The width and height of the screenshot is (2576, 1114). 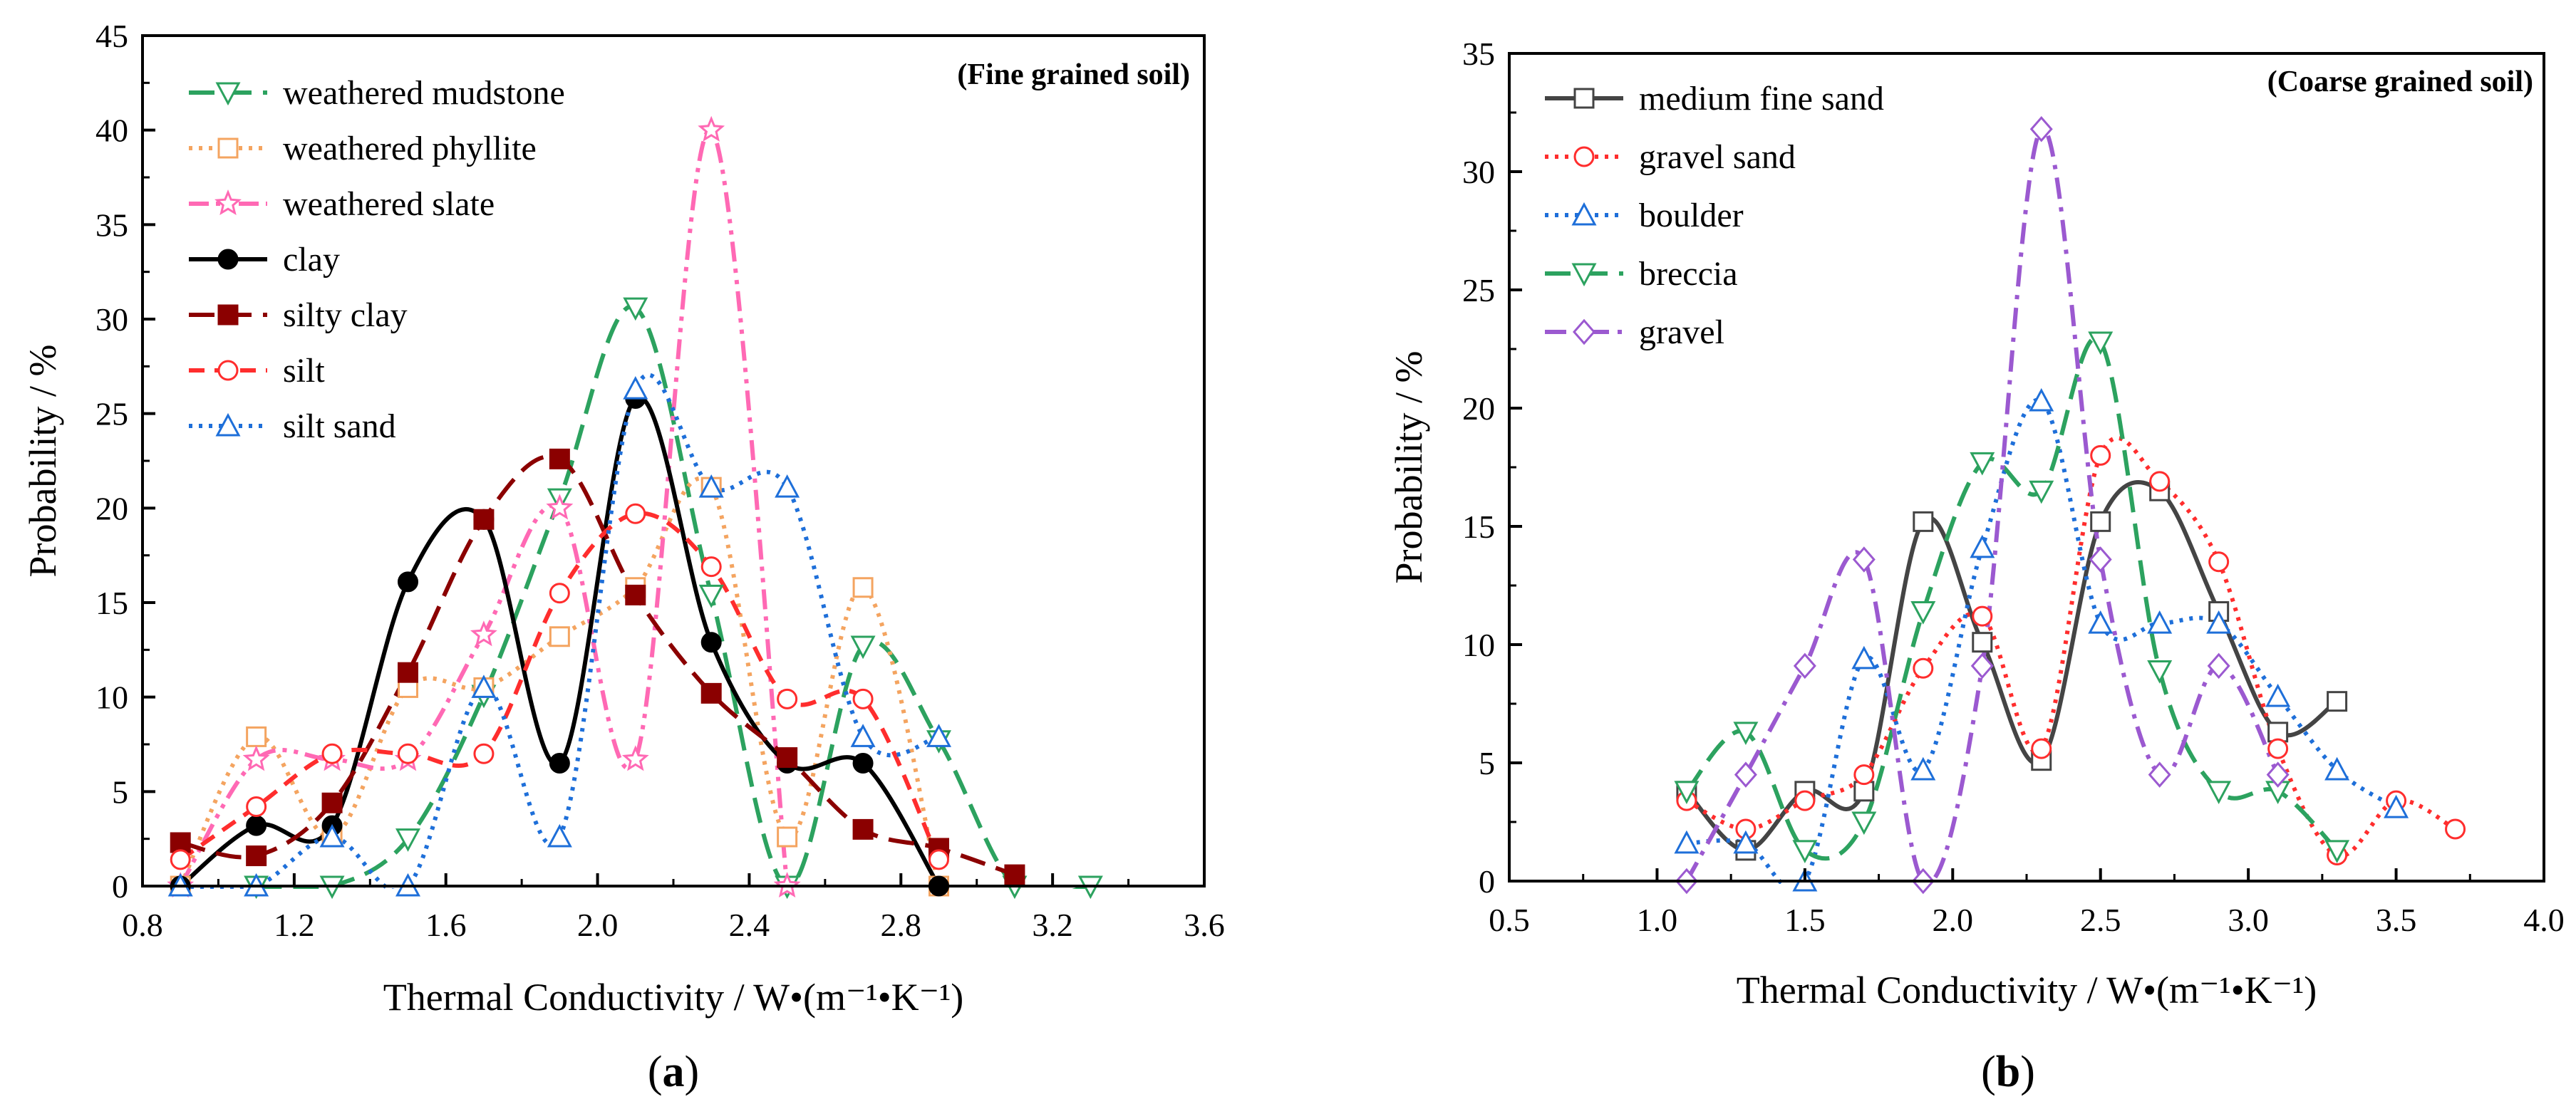 What do you see at coordinates (674, 1072) in the screenshot?
I see `panel-label: (a)` at bounding box center [674, 1072].